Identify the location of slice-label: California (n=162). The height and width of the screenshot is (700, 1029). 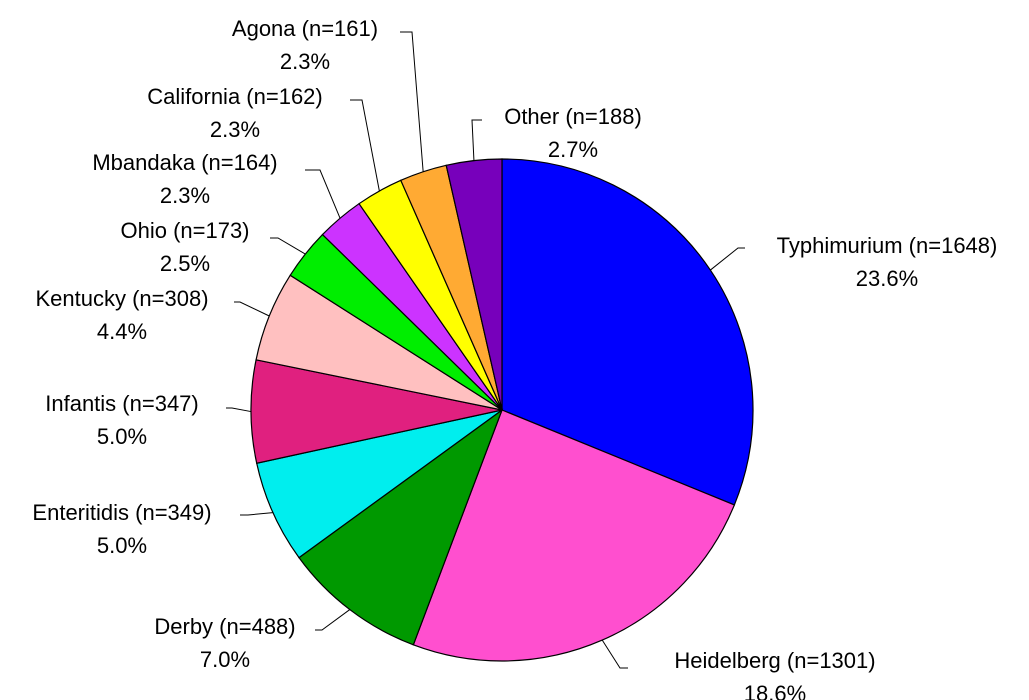
(234, 96).